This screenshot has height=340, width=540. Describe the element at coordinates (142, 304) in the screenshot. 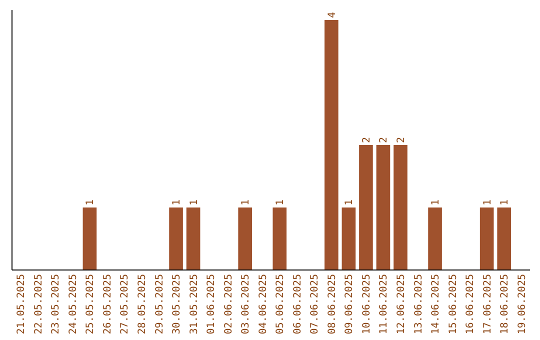

I see `x-tick-label: 28.05.2025` at that location.